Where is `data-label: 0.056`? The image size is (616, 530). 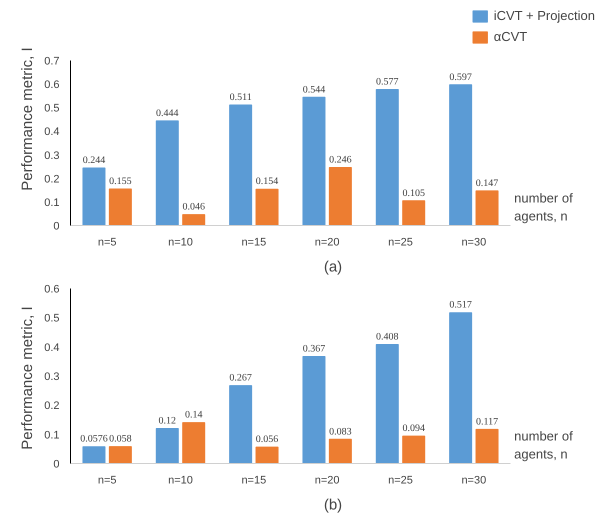 data-label: 0.056 is located at coordinates (267, 440).